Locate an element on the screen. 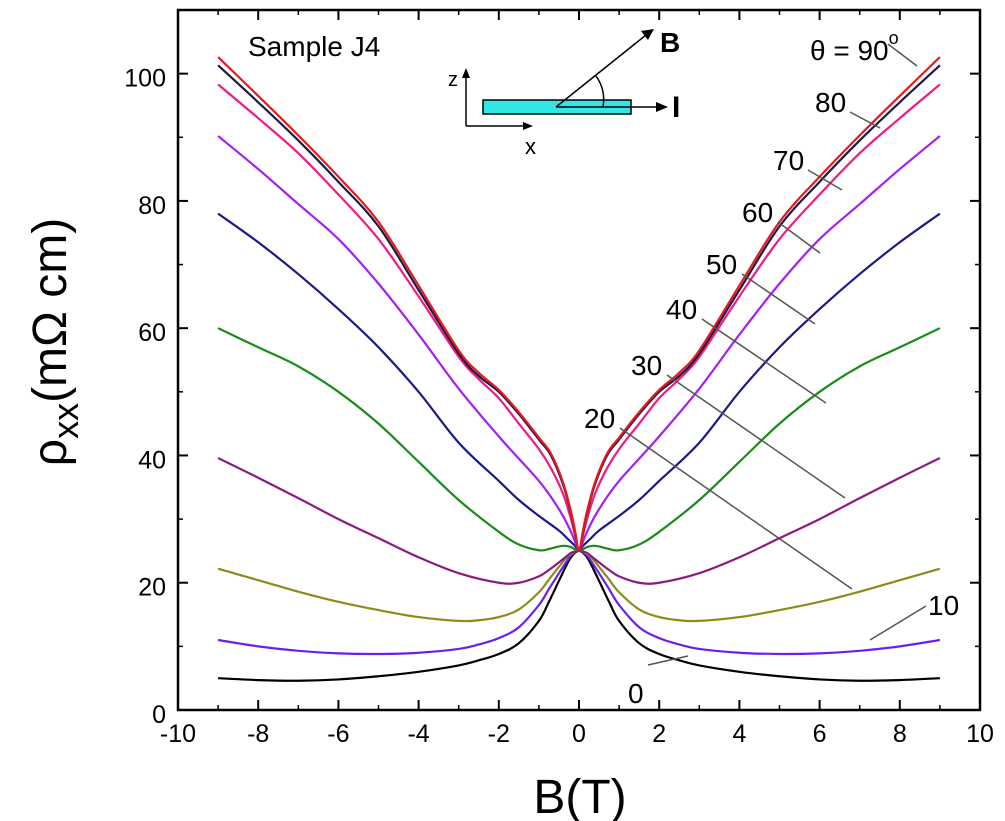 The height and width of the screenshot is (821, 1005). inset-field-label: B is located at coordinates (670, 42).